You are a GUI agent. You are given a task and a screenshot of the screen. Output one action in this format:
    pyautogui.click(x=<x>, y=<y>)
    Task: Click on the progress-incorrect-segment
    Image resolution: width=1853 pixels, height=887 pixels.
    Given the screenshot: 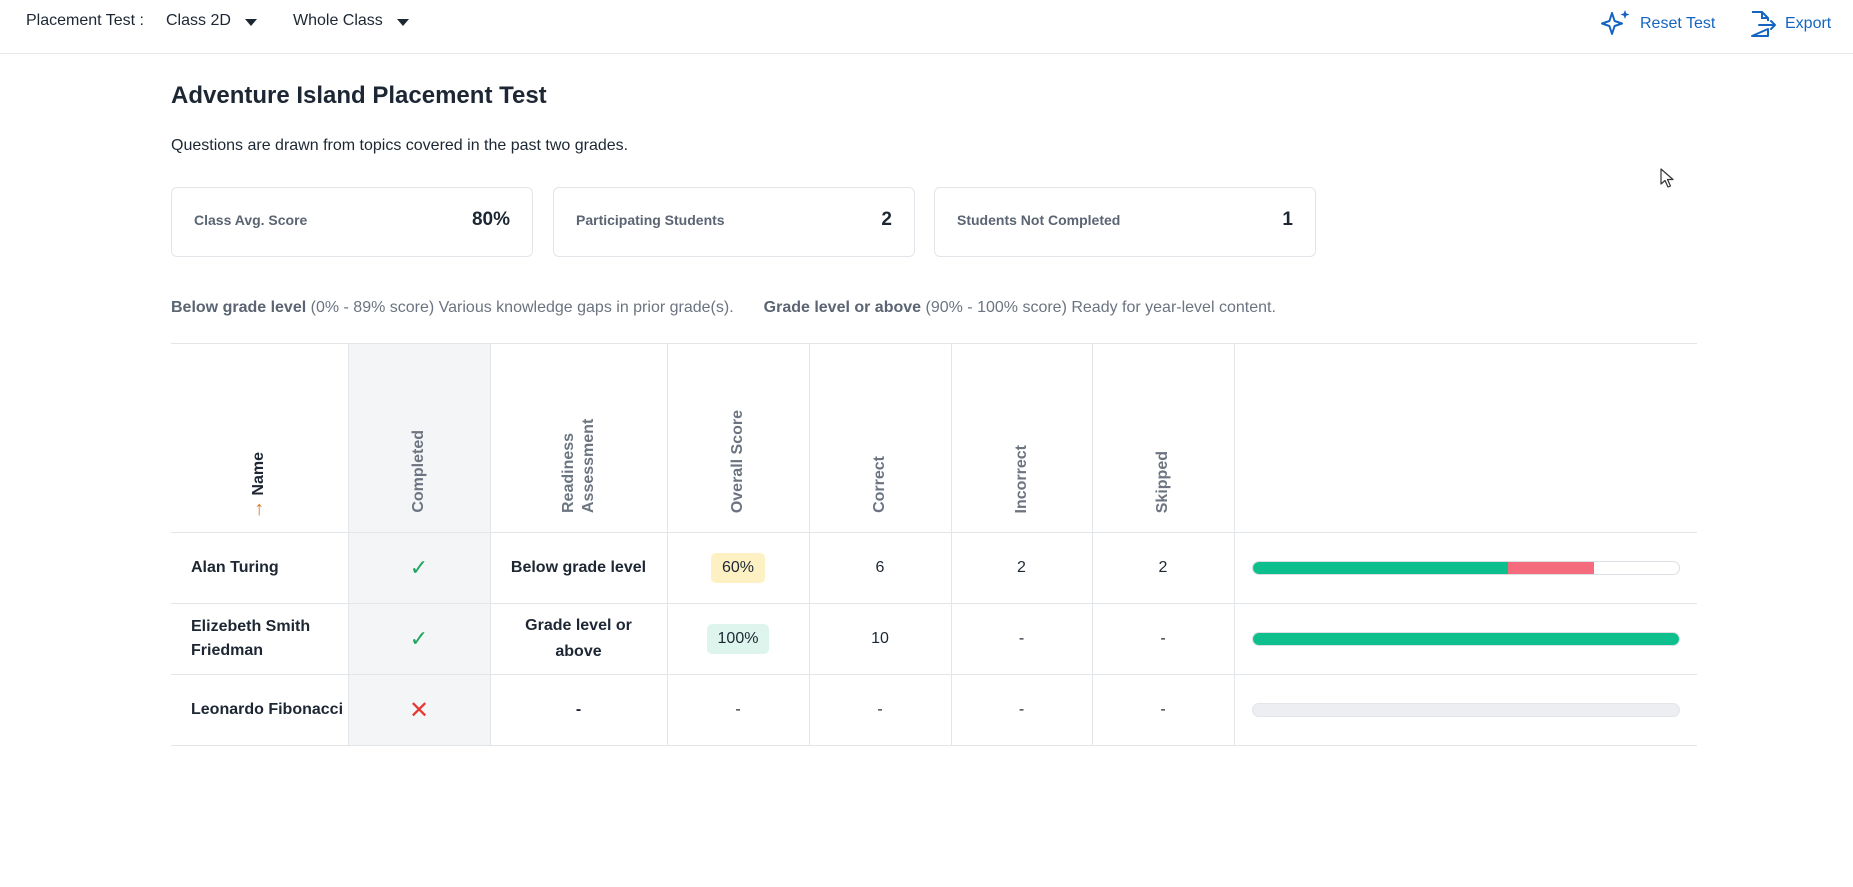 What is the action you would take?
    pyautogui.click(x=1551, y=568)
    